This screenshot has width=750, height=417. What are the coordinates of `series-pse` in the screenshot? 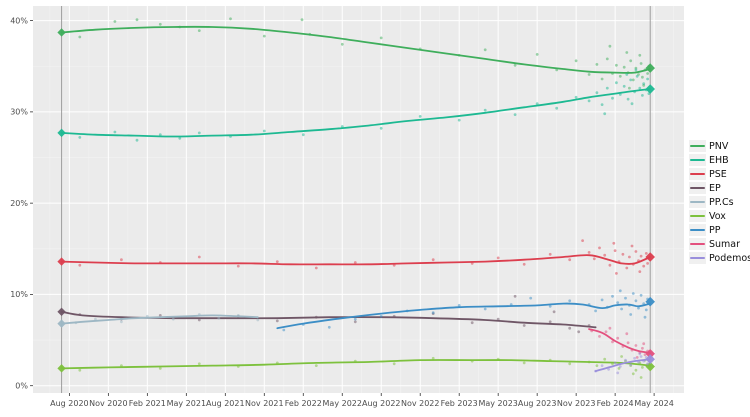 It's located at (356, 257).